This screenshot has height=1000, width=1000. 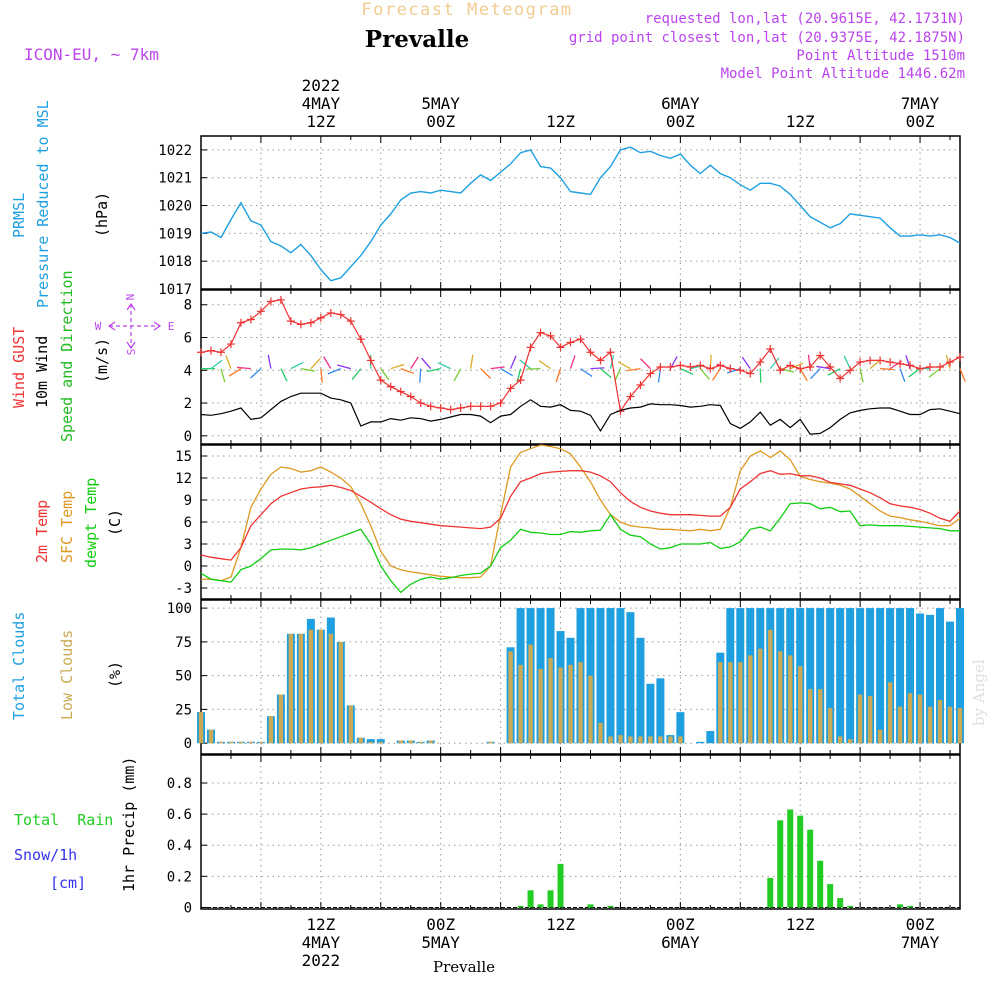 What do you see at coordinates (183, 677) in the screenshot?
I see `y-tick-label: 50` at bounding box center [183, 677].